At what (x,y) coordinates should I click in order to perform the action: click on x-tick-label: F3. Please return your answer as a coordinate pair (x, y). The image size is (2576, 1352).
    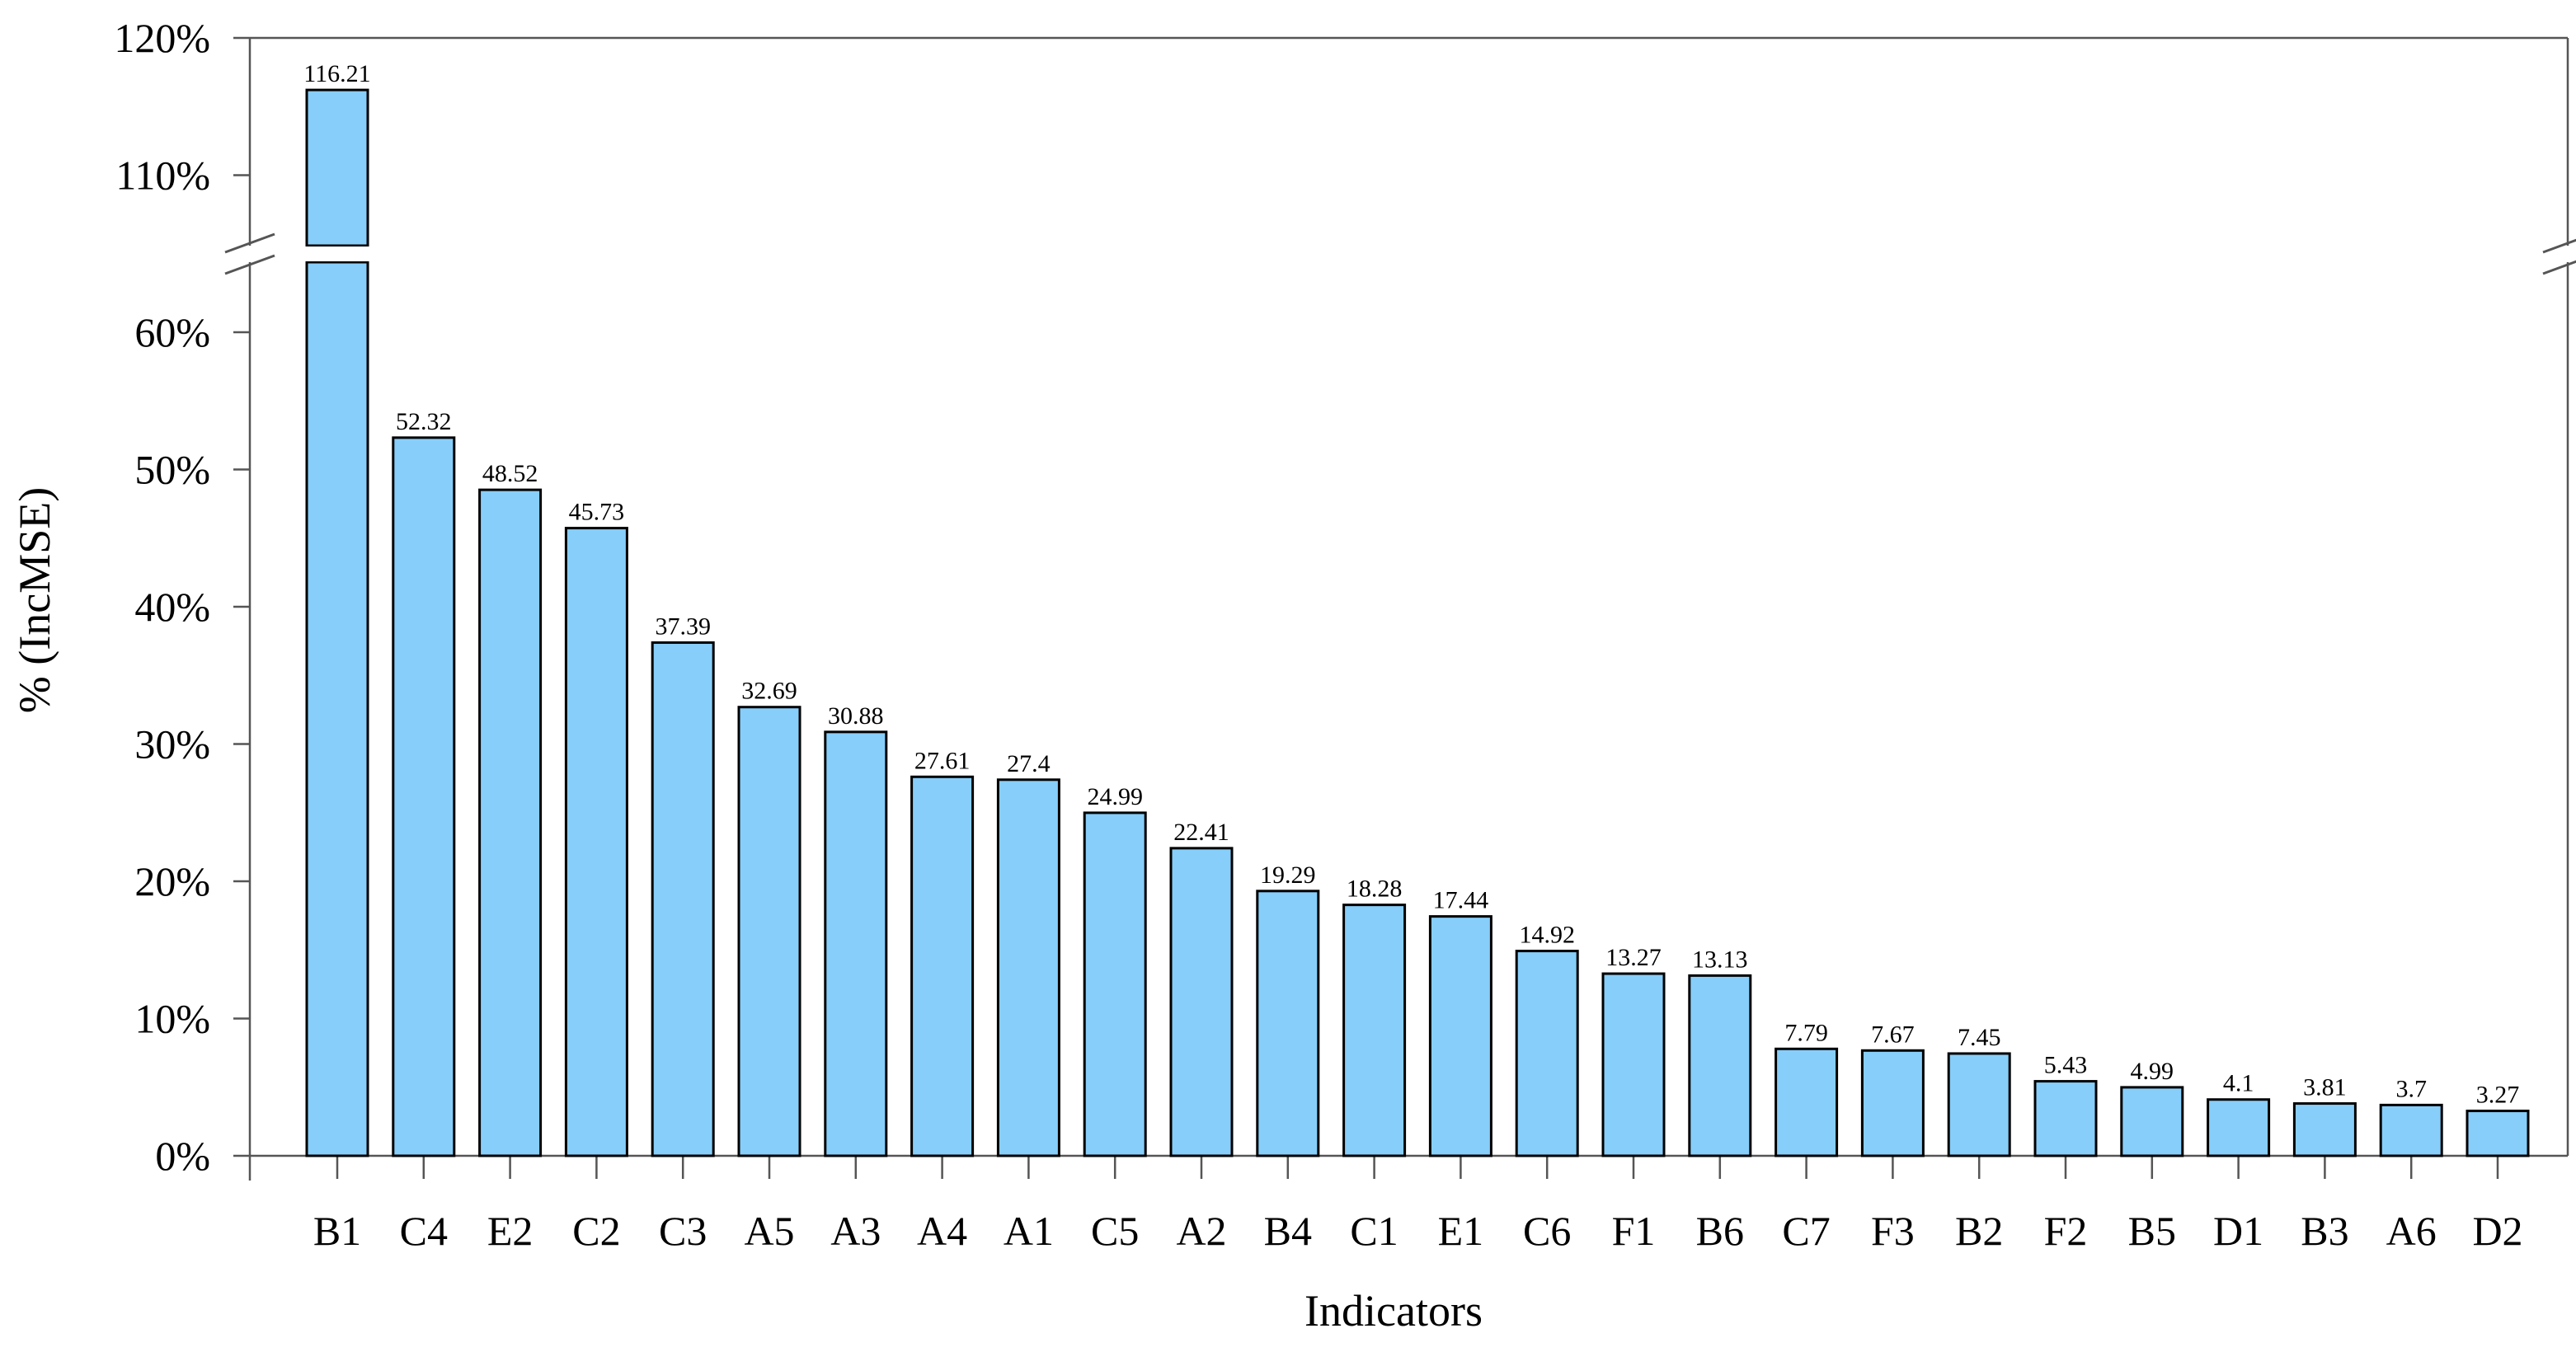
    Looking at the image, I should click on (1893, 1231).